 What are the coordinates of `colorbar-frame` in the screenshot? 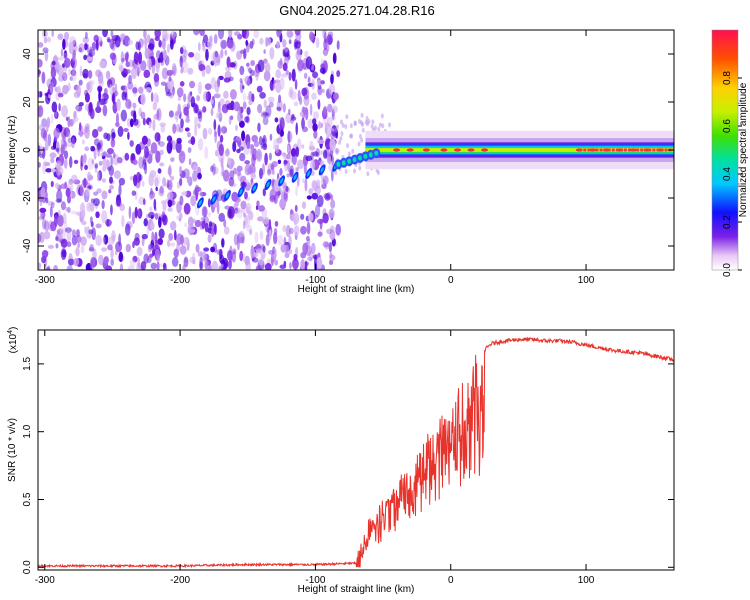 It's located at (725, 150).